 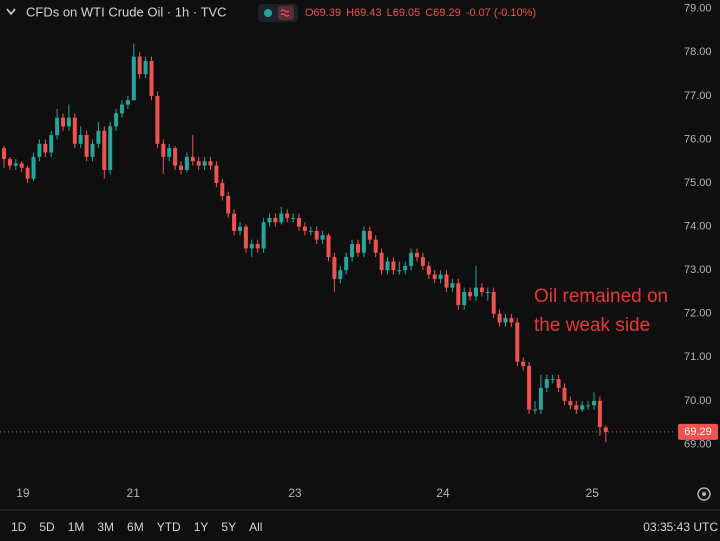 What do you see at coordinates (19, 527) in the screenshot?
I see `range-button: 1D` at bounding box center [19, 527].